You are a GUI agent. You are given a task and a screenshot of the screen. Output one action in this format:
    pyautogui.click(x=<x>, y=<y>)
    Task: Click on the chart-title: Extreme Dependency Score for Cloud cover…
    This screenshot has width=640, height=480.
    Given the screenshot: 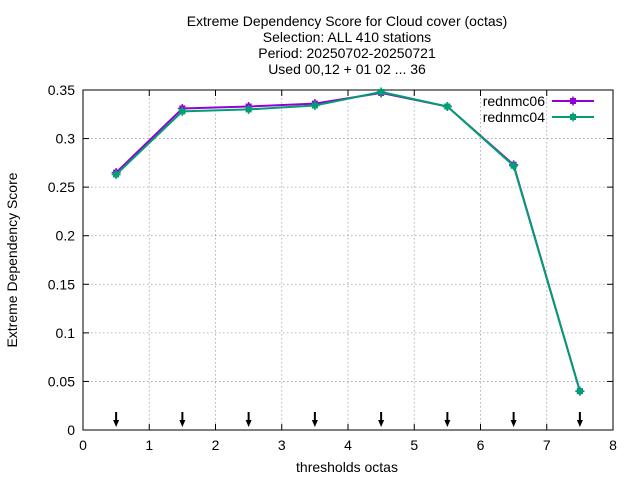 What is the action you would take?
    pyautogui.click(x=347, y=45)
    